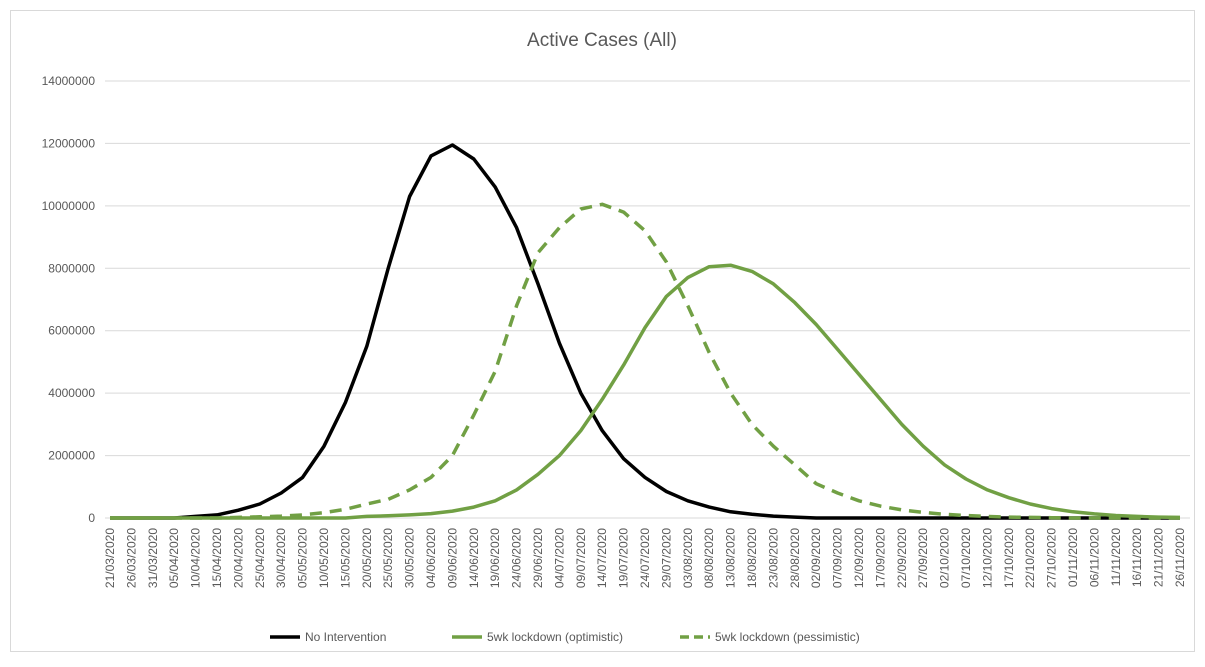 The height and width of the screenshot is (667, 1205). What do you see at coordinates (345, 558) in the screenshot?
I see `x-tick-label: 15/05/2020` at bounding box center [345, 558].